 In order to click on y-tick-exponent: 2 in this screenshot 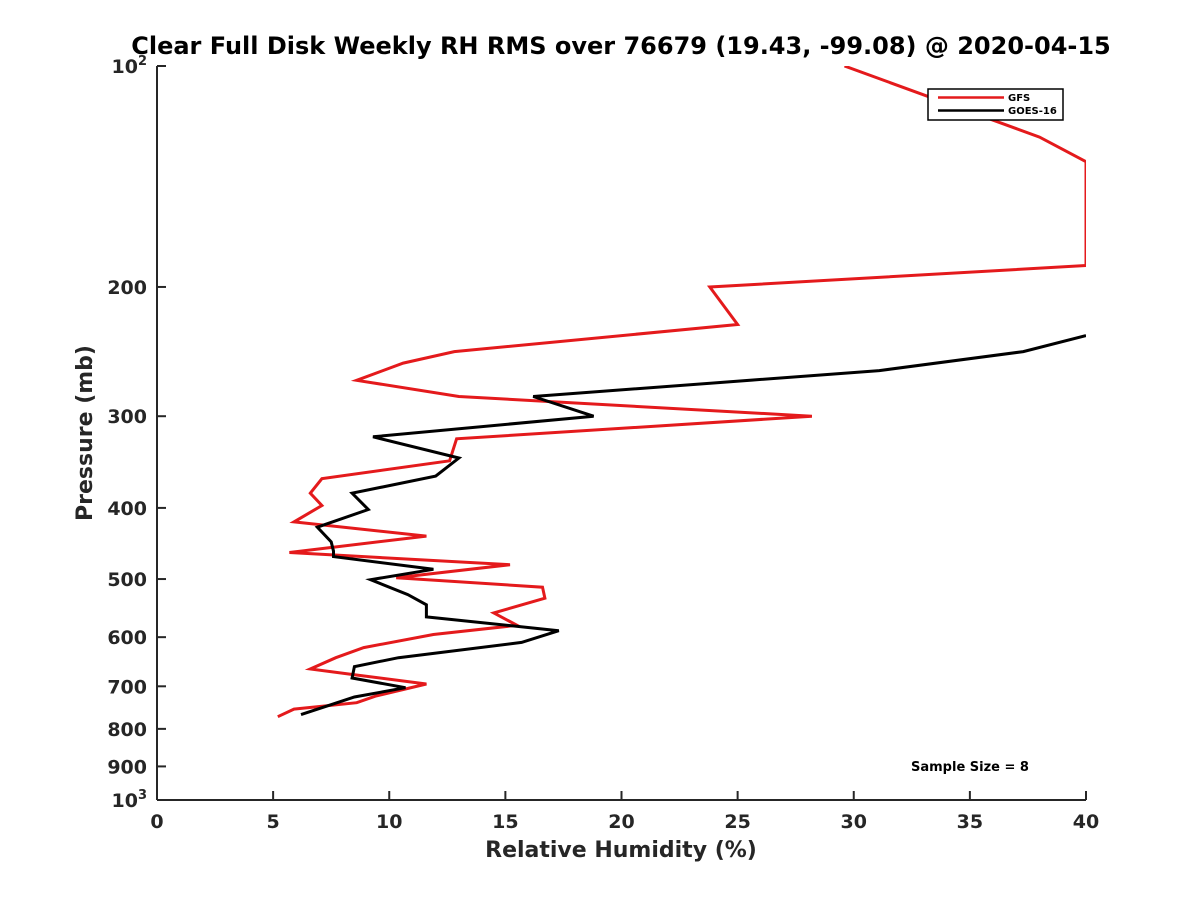, I will do `click(142, 61)`.